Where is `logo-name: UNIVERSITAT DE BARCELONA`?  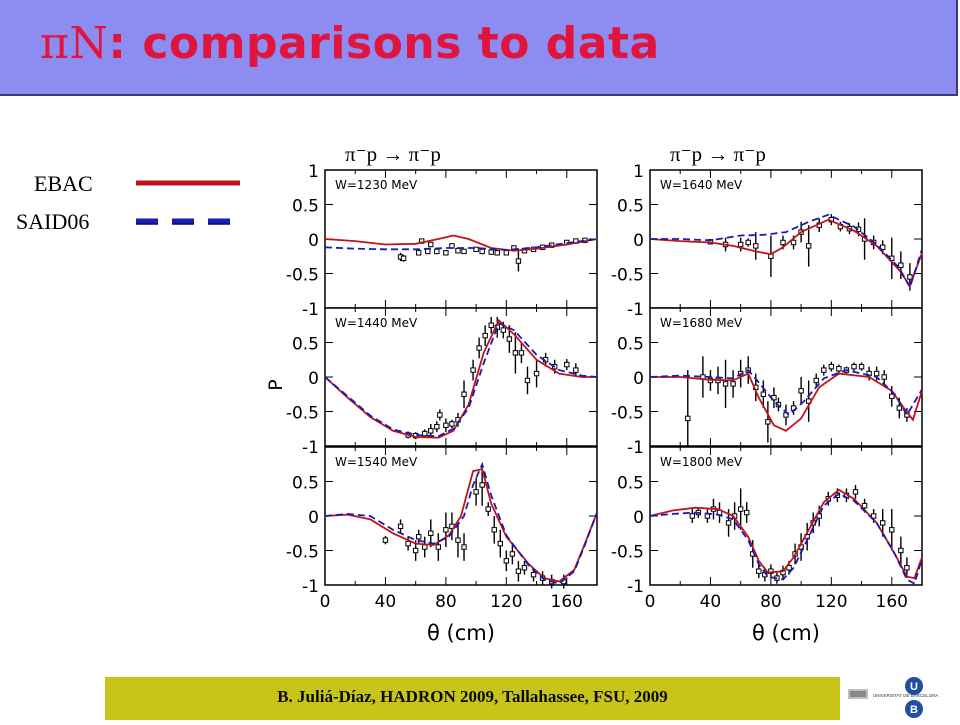
logo-name: UNIVERSITAT DE BARCELONA is located at coordinates (906, 695).